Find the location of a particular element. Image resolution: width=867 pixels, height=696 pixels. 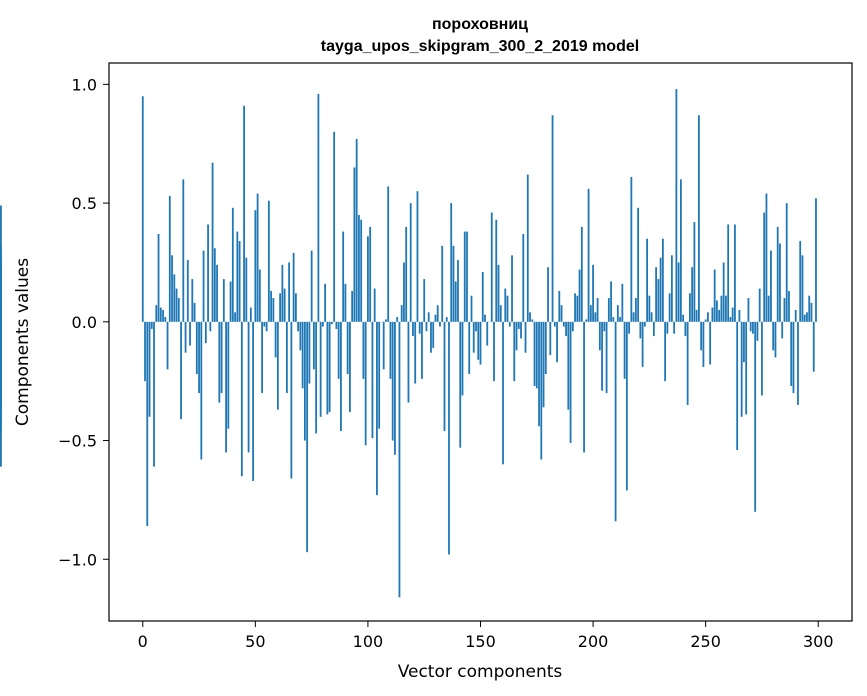

x-tick-label-4: 200 is located at coordinates (593, 641).